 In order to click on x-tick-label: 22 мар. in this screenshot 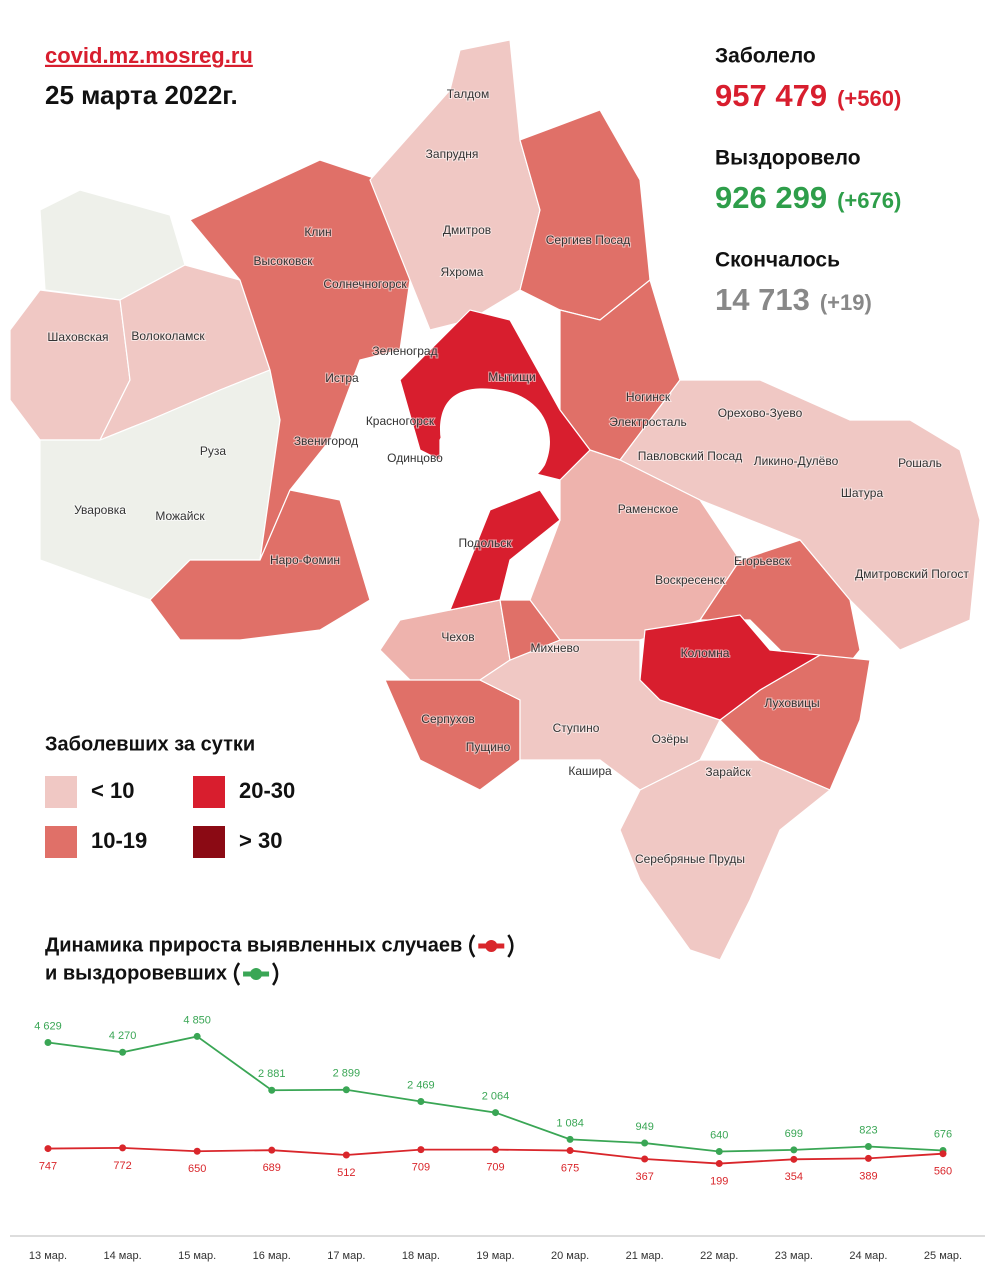, I will do `click(719, 1256)`.